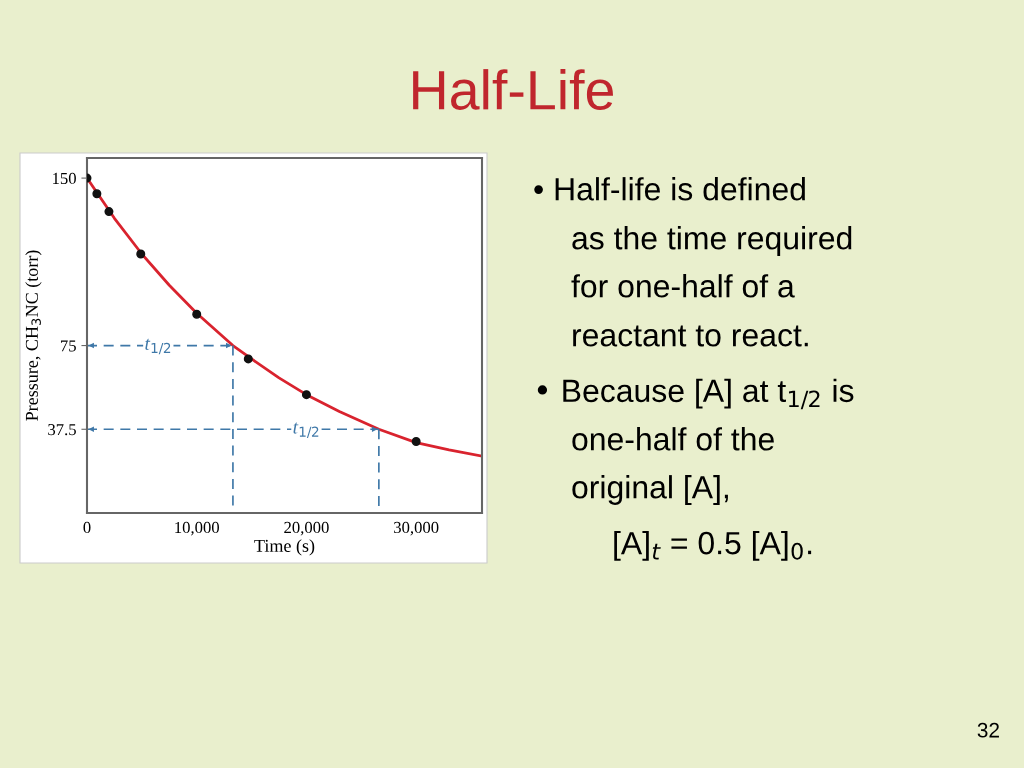 The image size is (1024, 768). I want to click on x-tick-label: 10,000, so click(197, 528).